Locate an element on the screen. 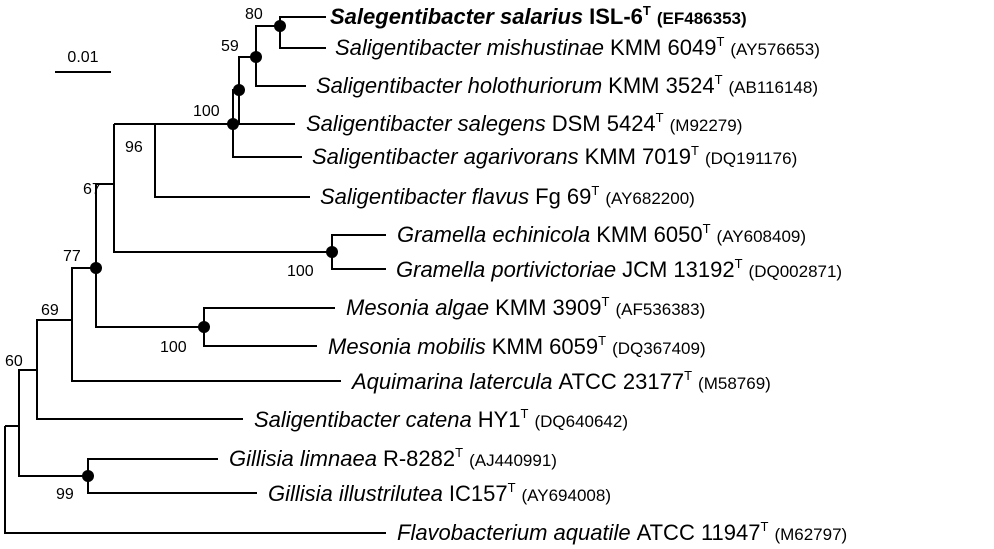  taxon-strain: ATCC 23177 is located at coordinates (622, 381).